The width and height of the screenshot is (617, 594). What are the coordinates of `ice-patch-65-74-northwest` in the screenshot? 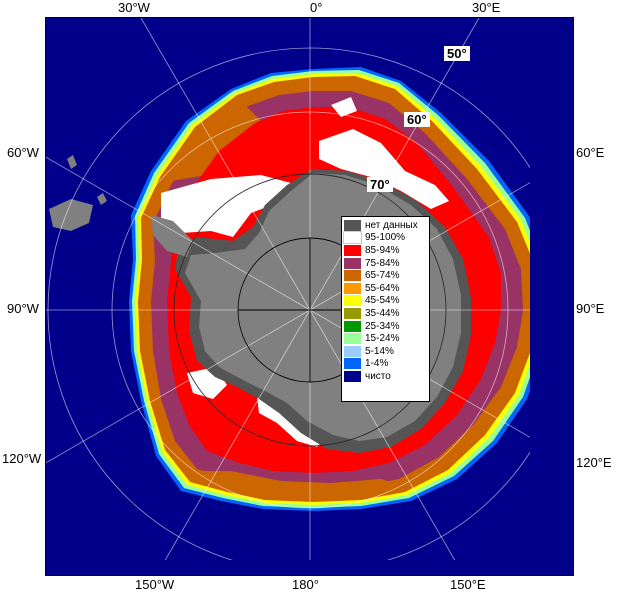 It's located at (216, 141).